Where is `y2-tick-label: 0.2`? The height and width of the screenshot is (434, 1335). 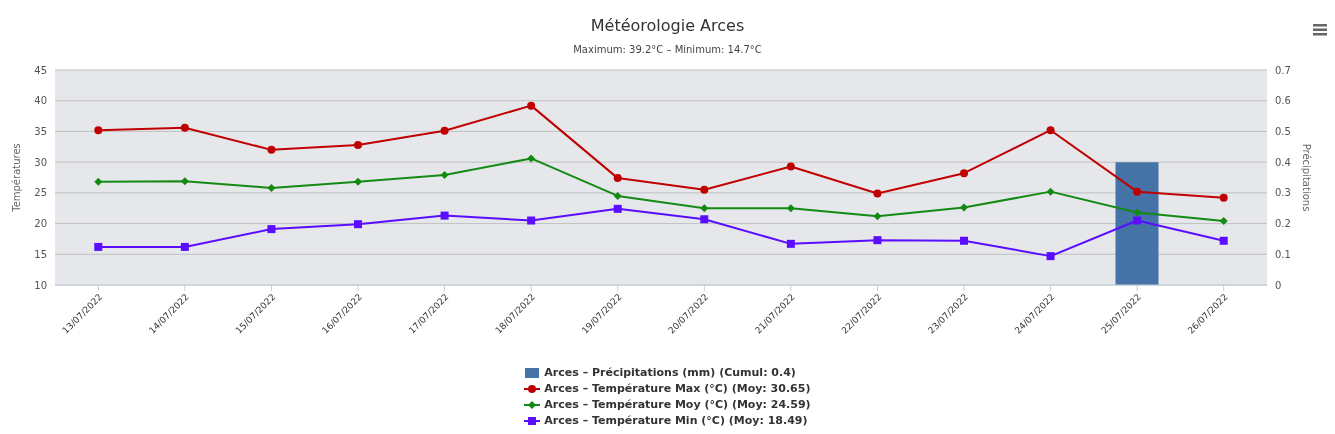 y2-tick-label: 0.2 is located at coordinates (1283, 224).